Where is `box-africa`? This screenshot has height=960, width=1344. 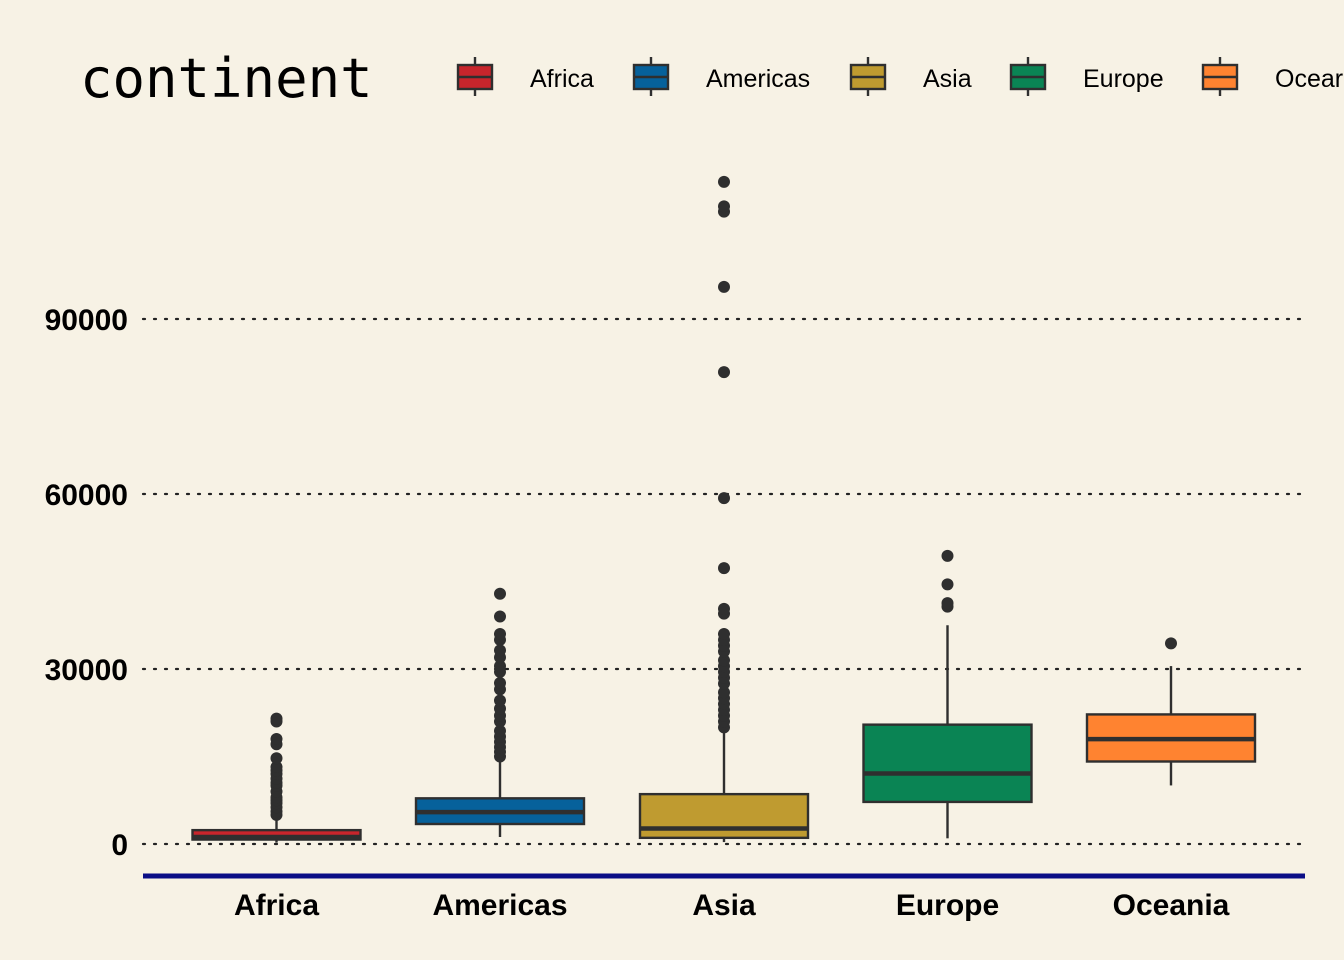
box-africa is located at coordinates (276, 777).